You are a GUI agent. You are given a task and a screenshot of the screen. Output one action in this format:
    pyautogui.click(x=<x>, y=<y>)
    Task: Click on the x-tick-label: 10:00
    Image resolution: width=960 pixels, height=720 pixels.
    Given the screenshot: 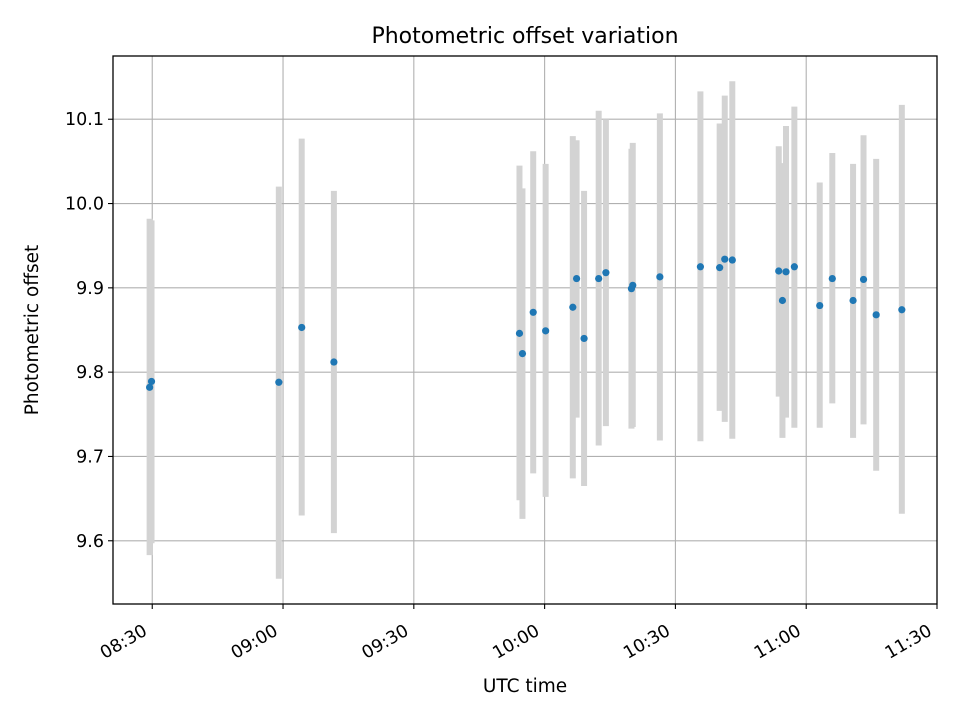 What is the action you would take?
    pyautogui.click(x=516, y=642)
    